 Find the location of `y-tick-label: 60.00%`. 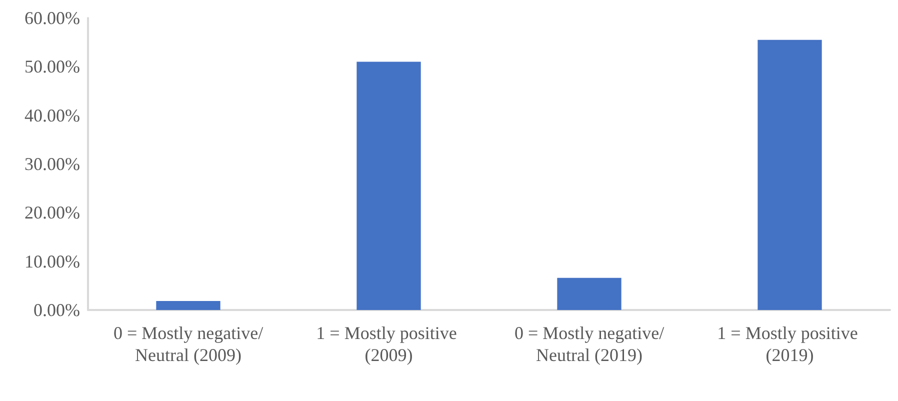

y-tick-label: 60.00% is located at coordinates (52, 18).